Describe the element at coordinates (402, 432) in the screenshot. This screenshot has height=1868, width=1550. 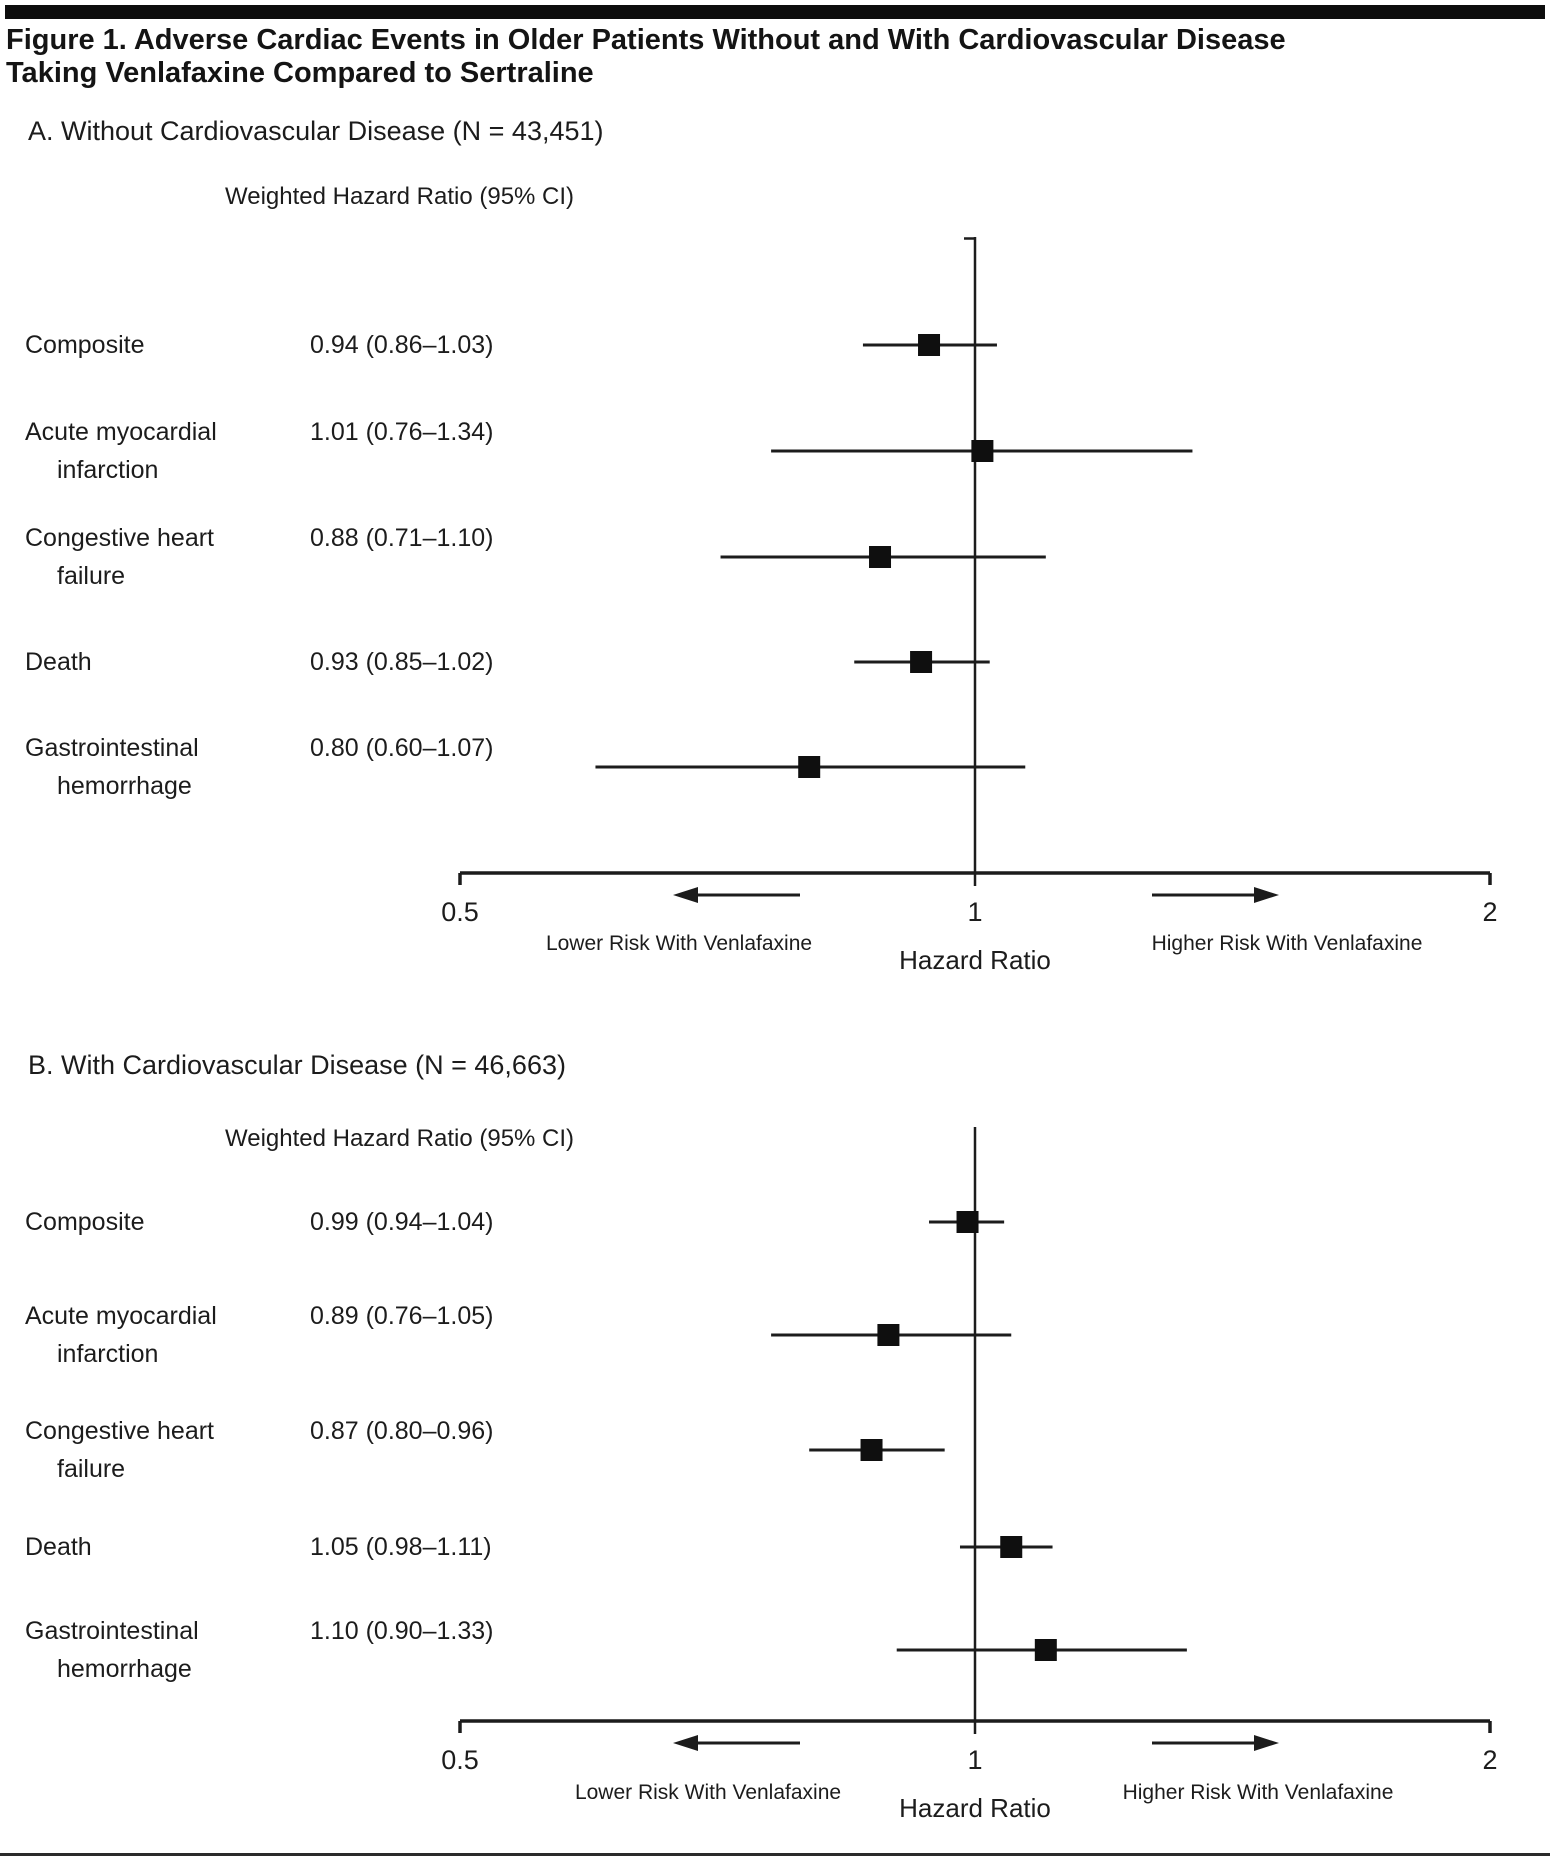
I see `row-value: 1.01 (0.76–1.34)` at that location.